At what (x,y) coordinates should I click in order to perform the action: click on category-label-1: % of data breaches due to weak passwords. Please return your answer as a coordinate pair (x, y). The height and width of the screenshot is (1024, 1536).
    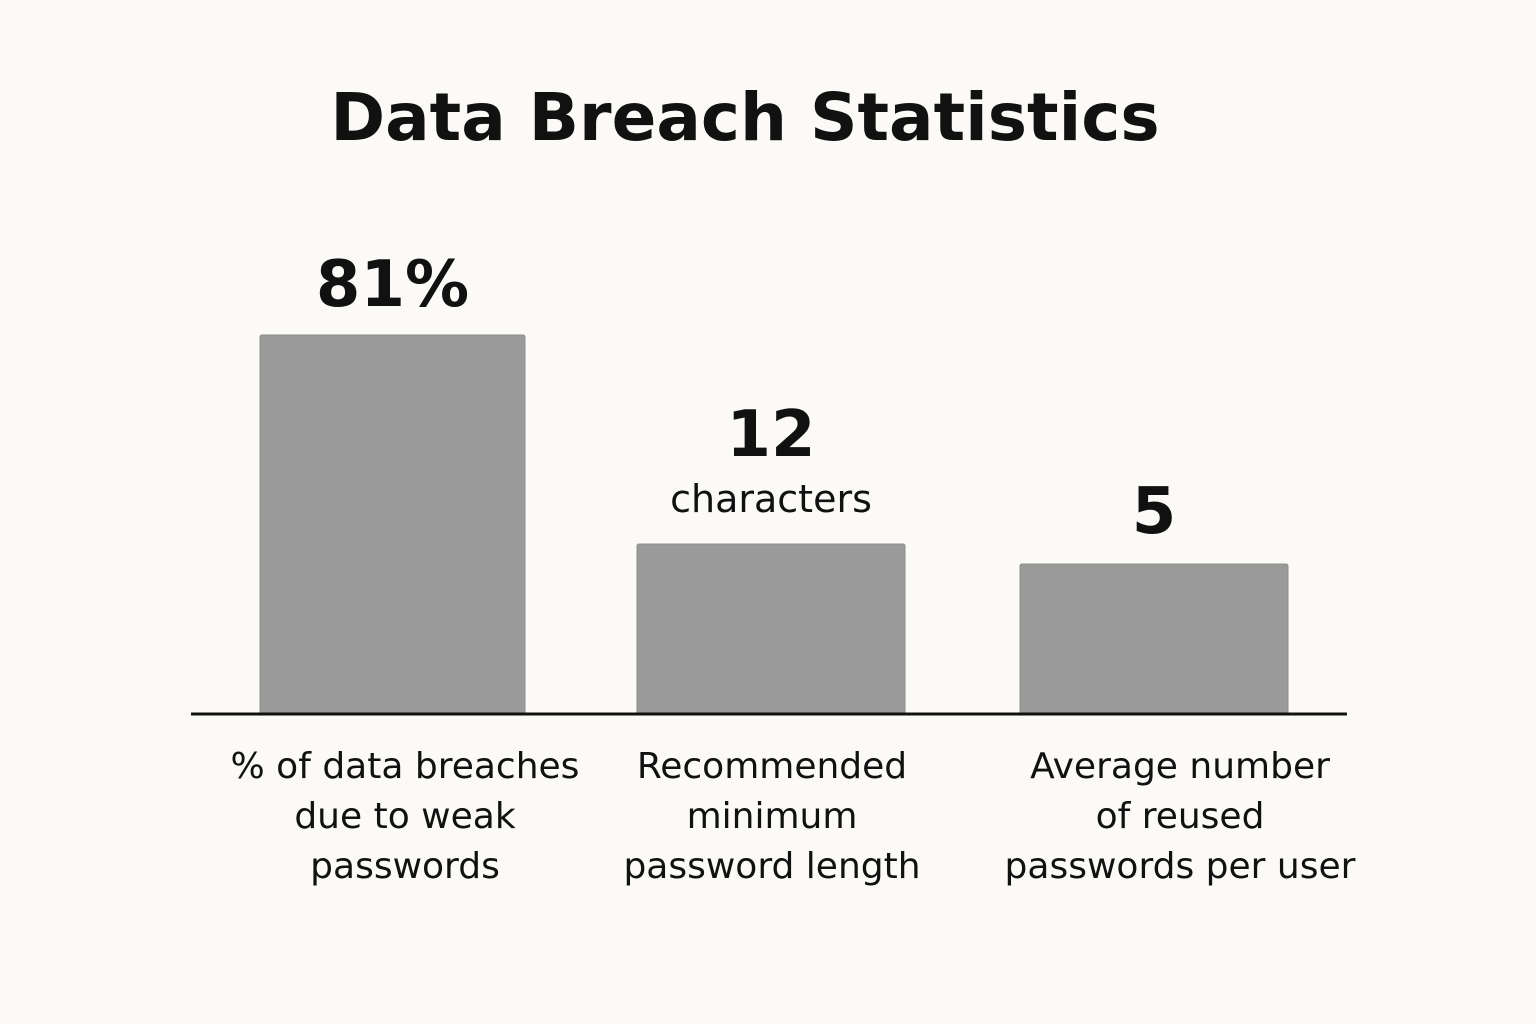
    Looking at the image, I should click on (405, 816).